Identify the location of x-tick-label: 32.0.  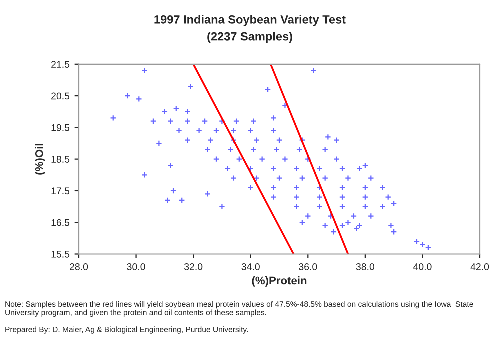
(193, 267).